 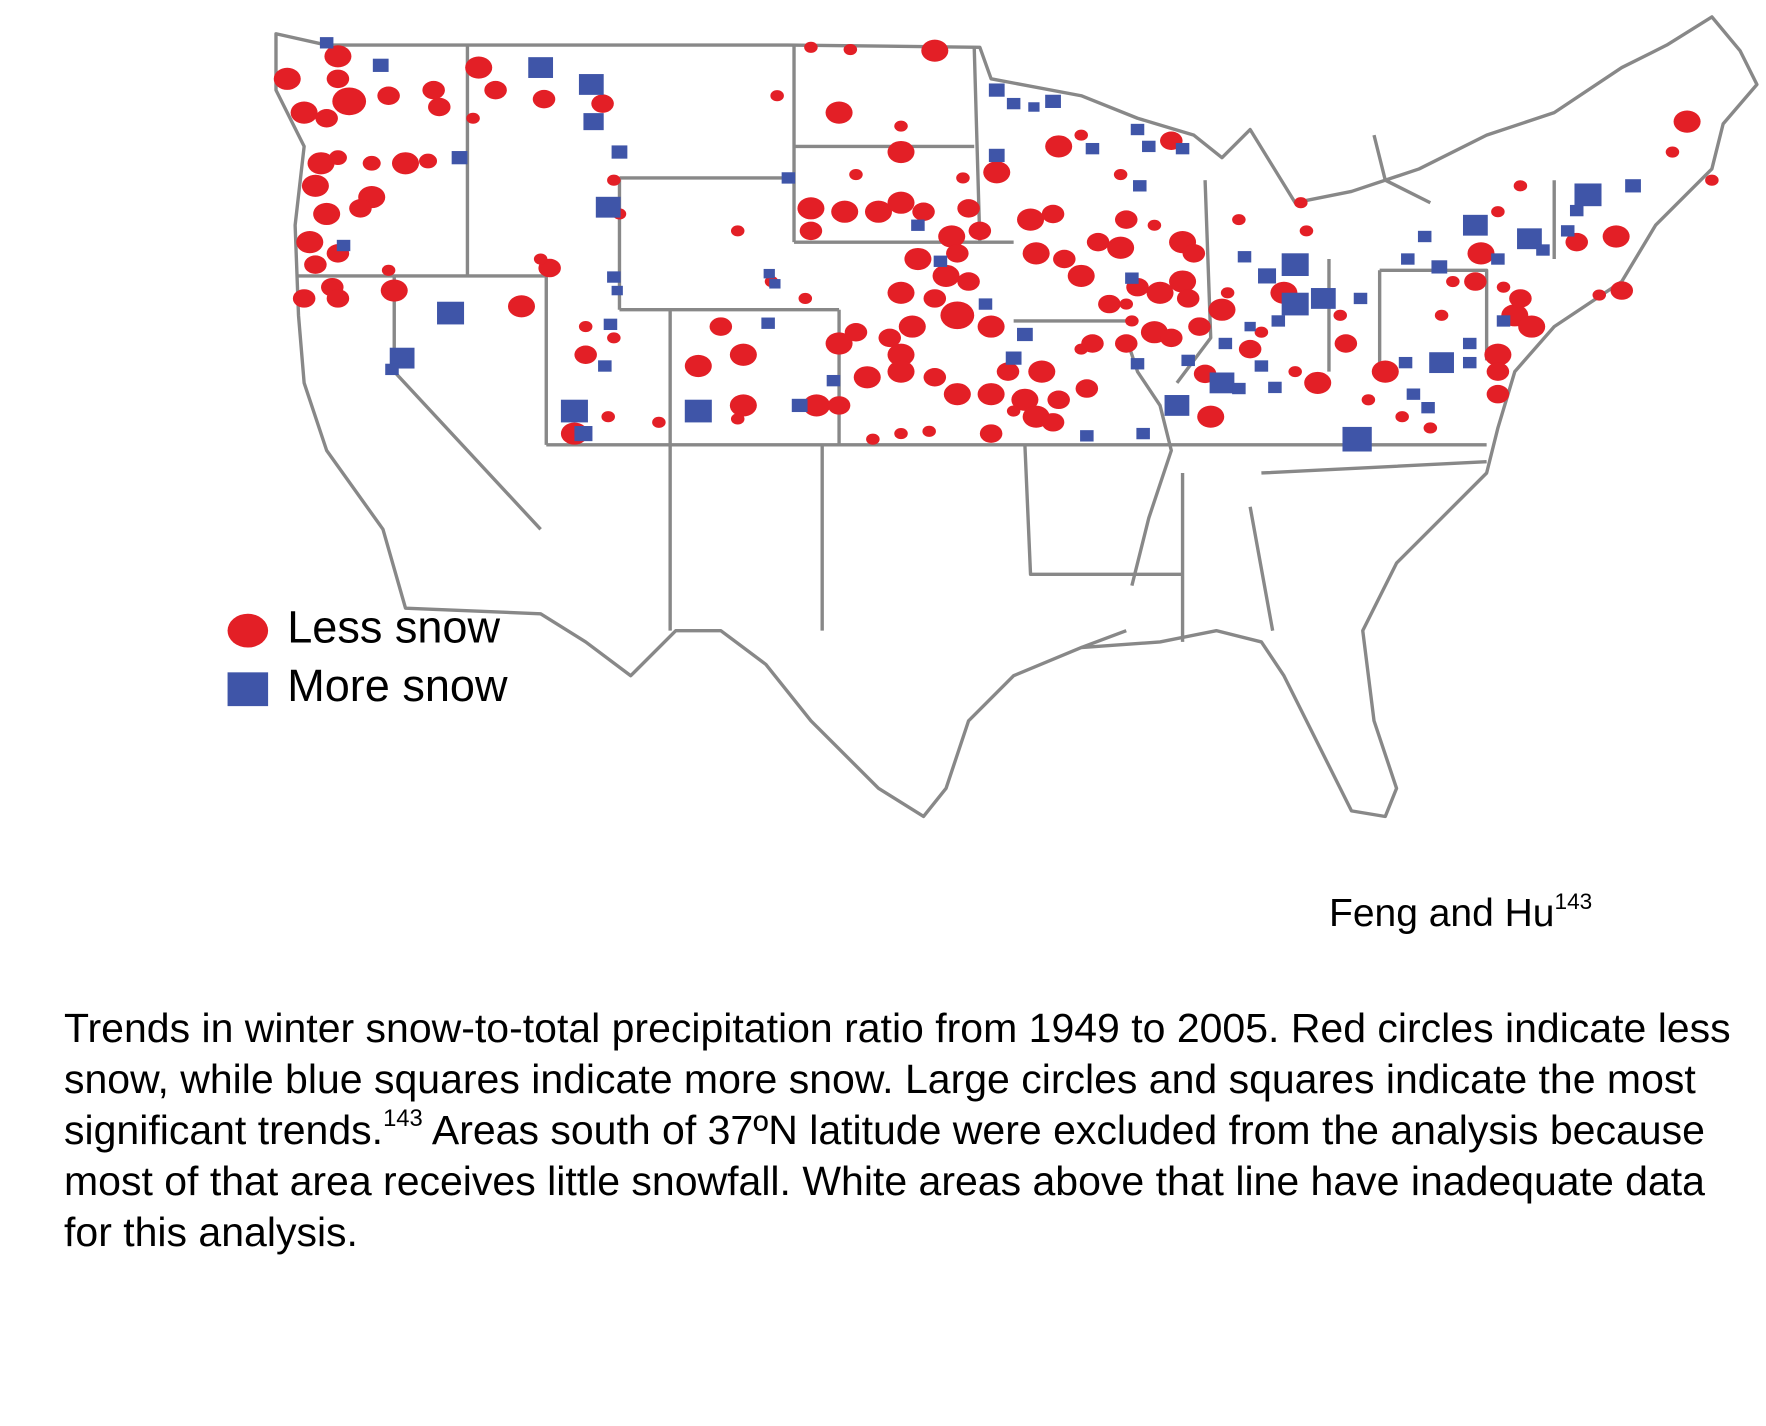 What do you see at coordinates (393, 627) in the screenshot?
I see `legend-label: Less snow` at bounding box center [393, 627].